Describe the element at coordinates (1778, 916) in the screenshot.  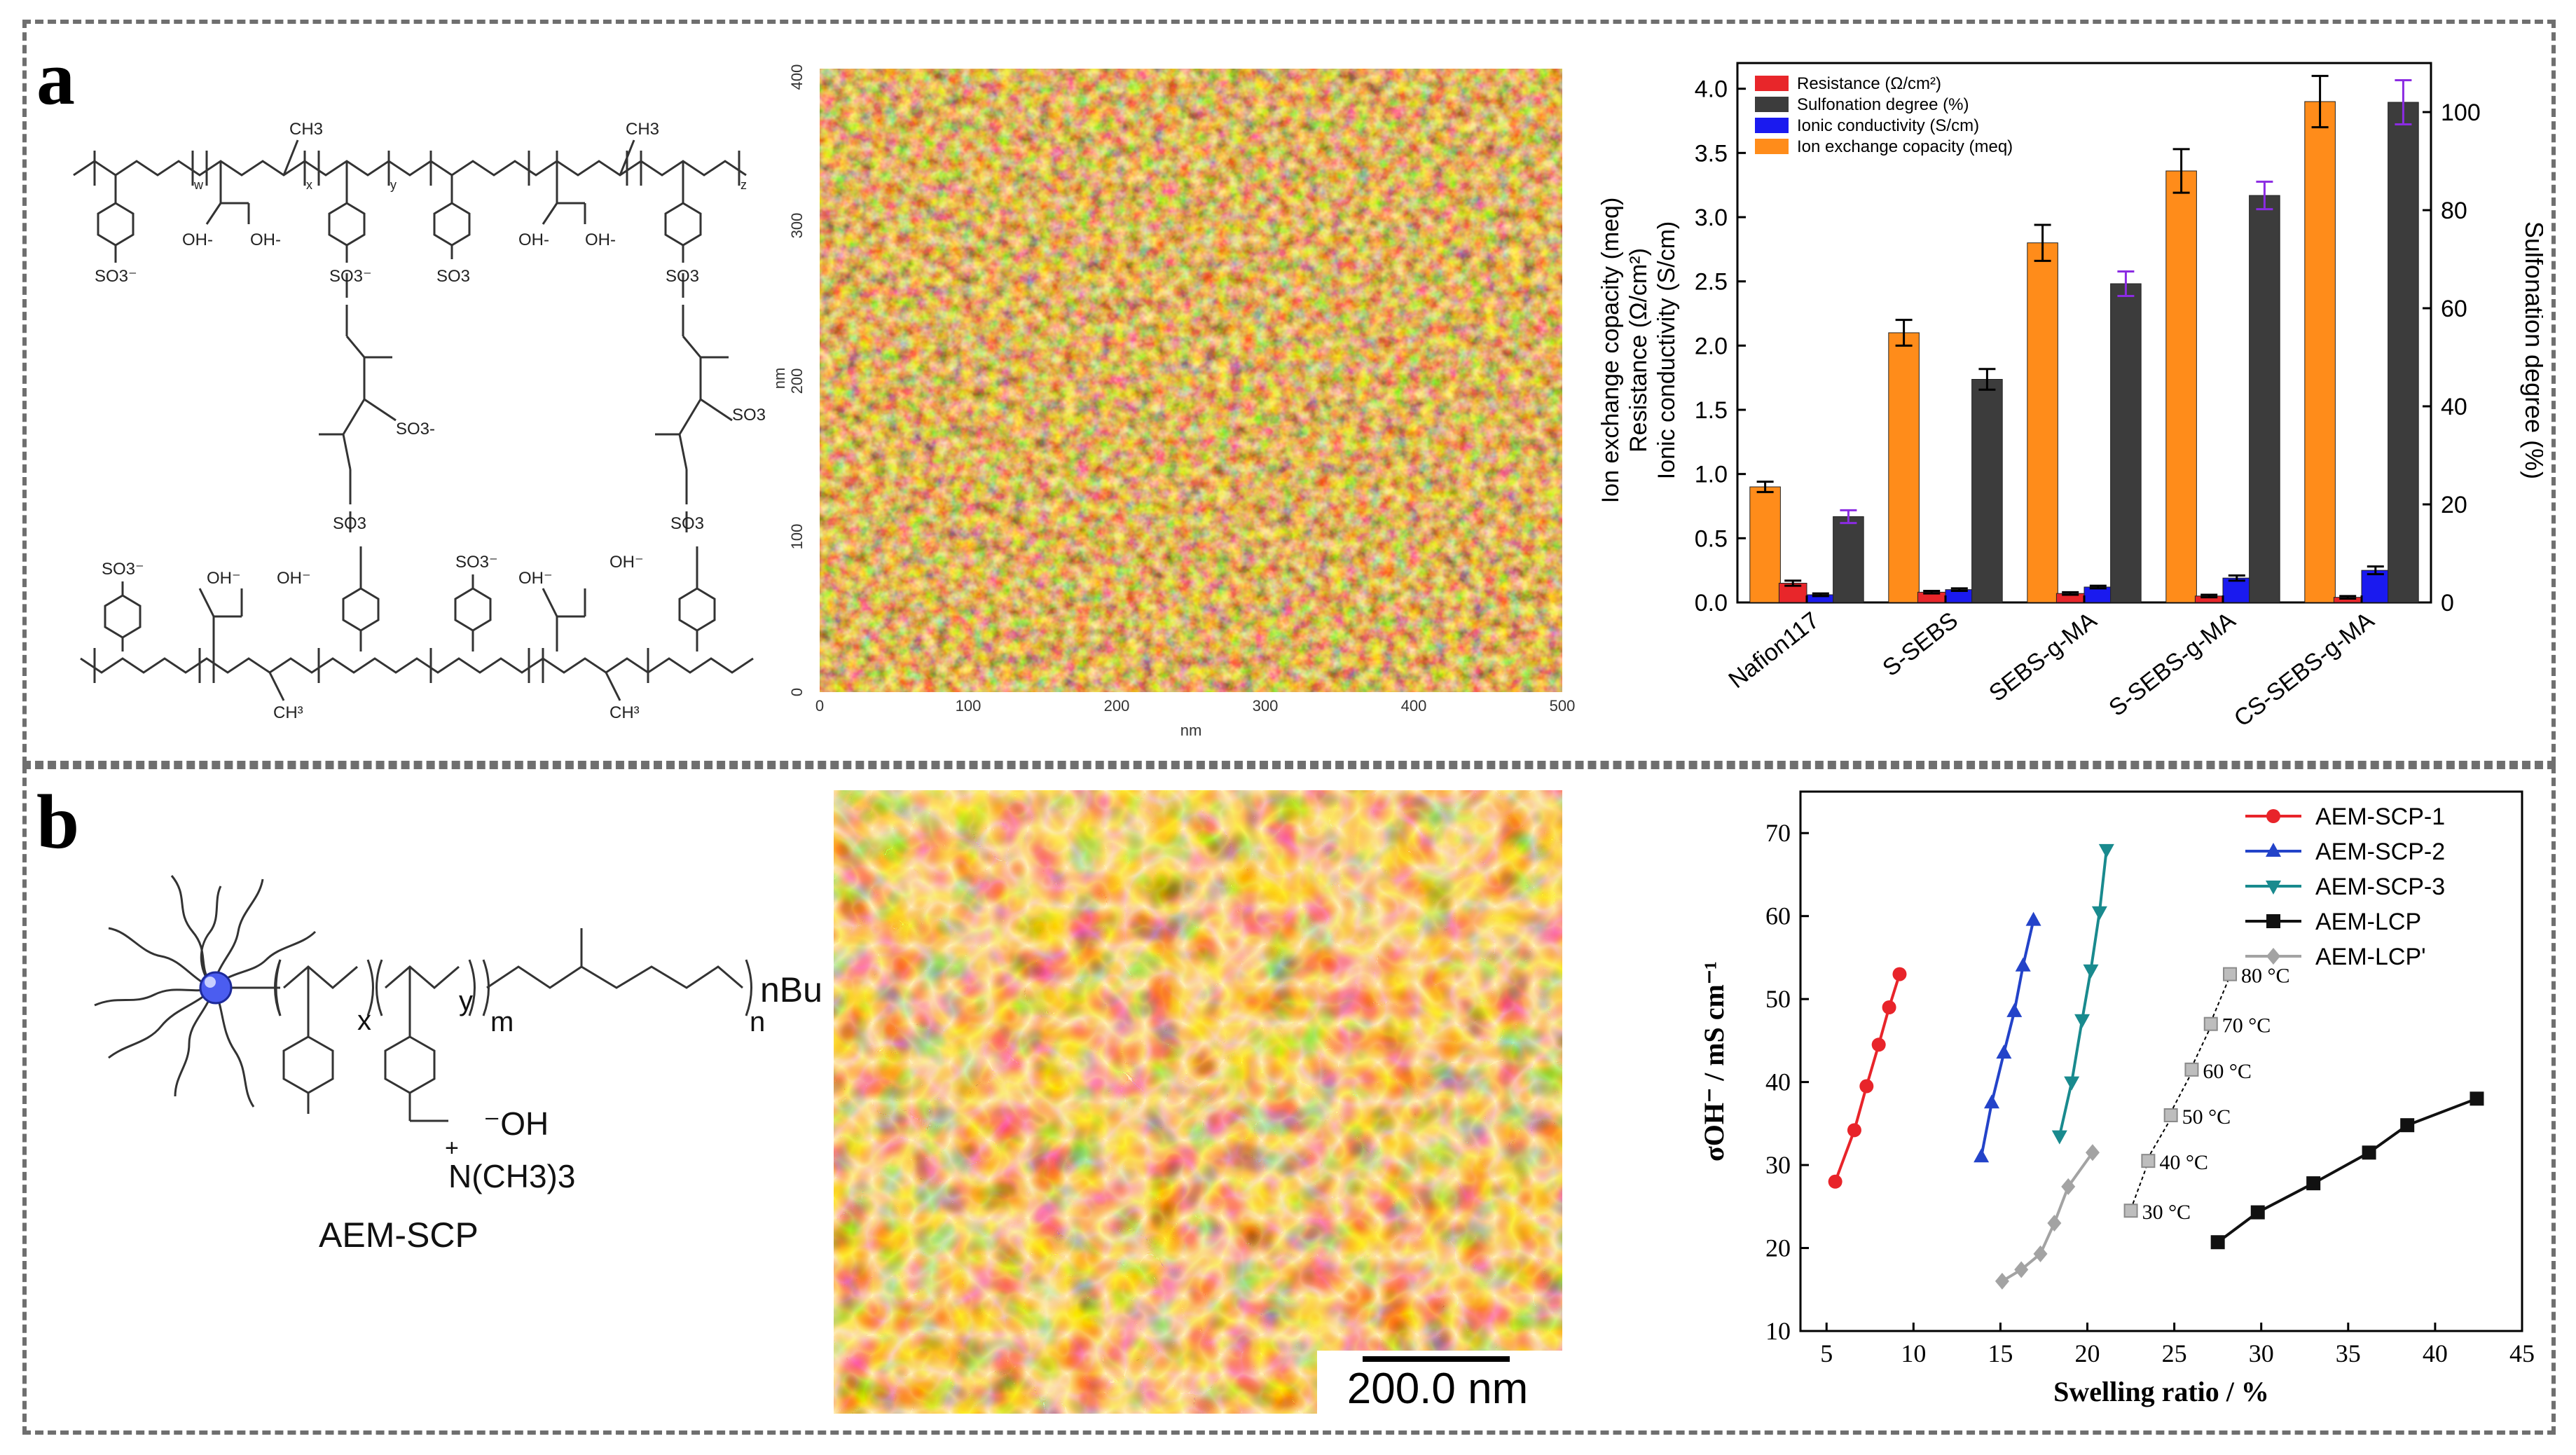
I see `y-tick-label: 60` at that location.